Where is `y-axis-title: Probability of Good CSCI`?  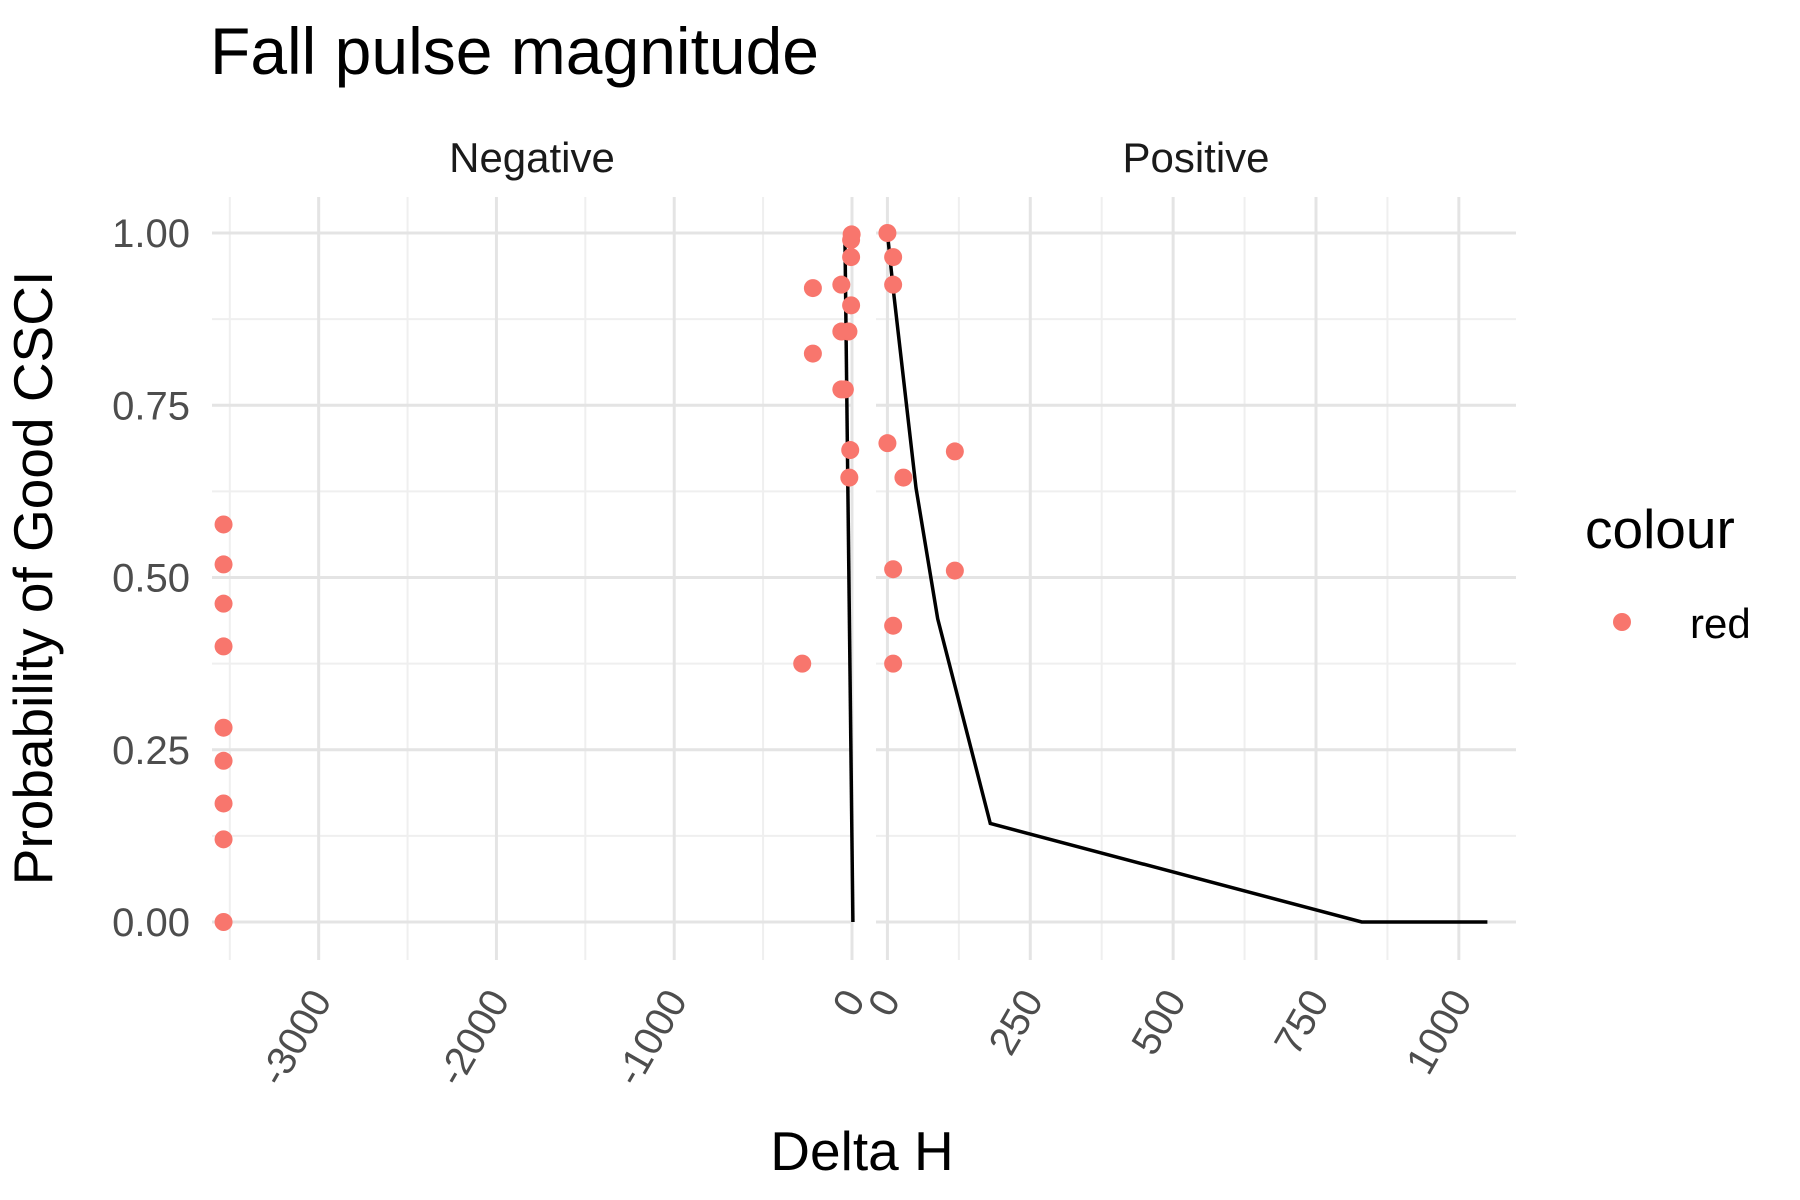 y-axis-title: Probability of Good CSCI is located at coordinates (33, 578).